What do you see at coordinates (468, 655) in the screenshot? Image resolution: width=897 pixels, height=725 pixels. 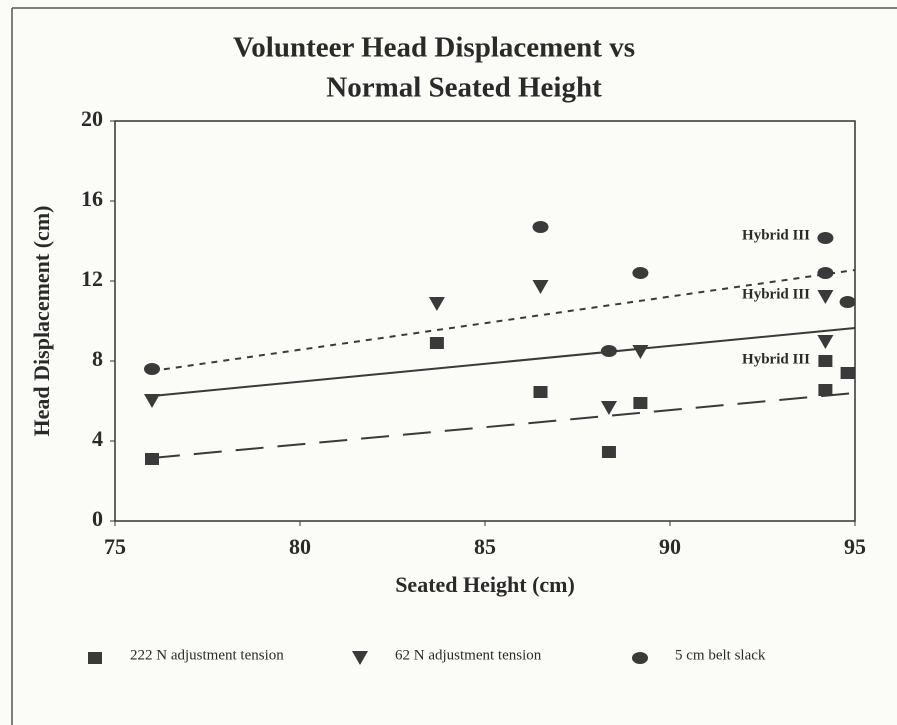 I see `legend-label: 62 N adjustment tension` at bounding box center [468, 655].